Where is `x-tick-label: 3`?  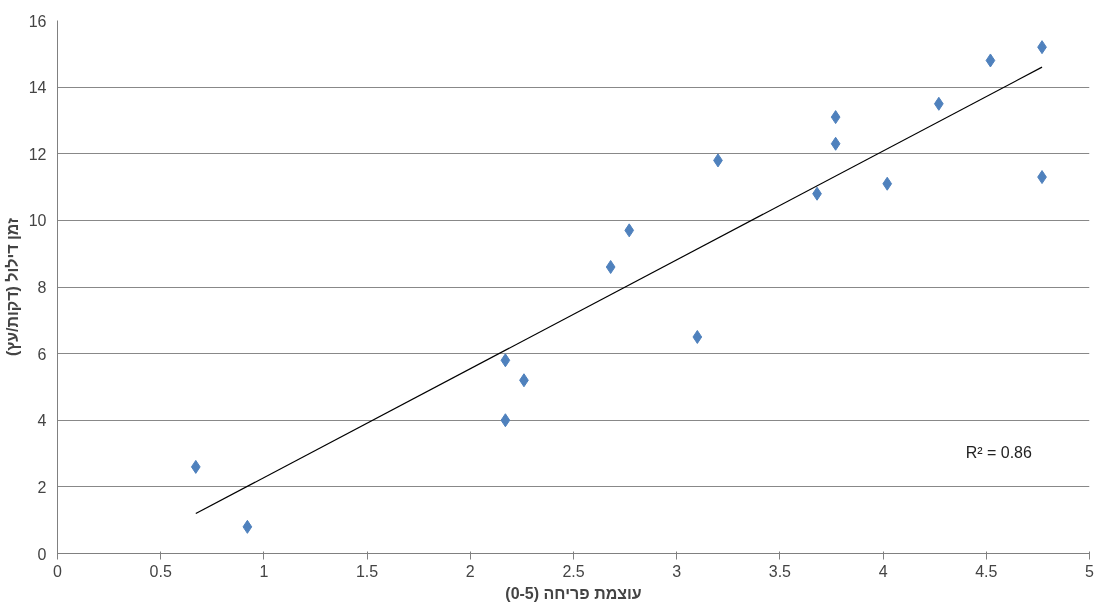
x-tick-label: 3 is located at coordinates (677, 571).